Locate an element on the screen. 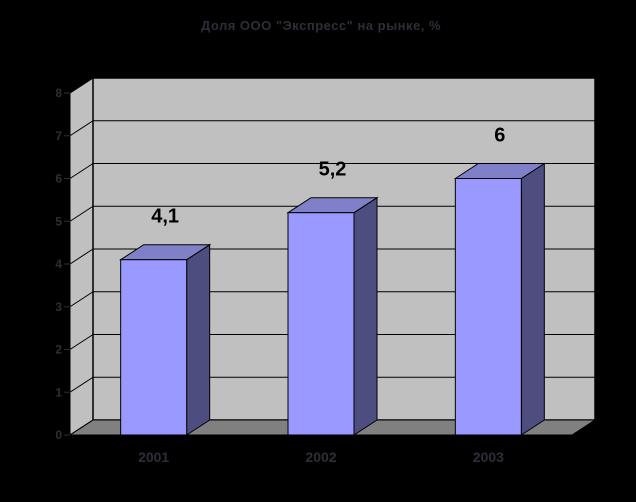 Image resolution: width=636 pixels, height=502 pixels. y-axis-label: 3 is located at coordinates (58, 307).